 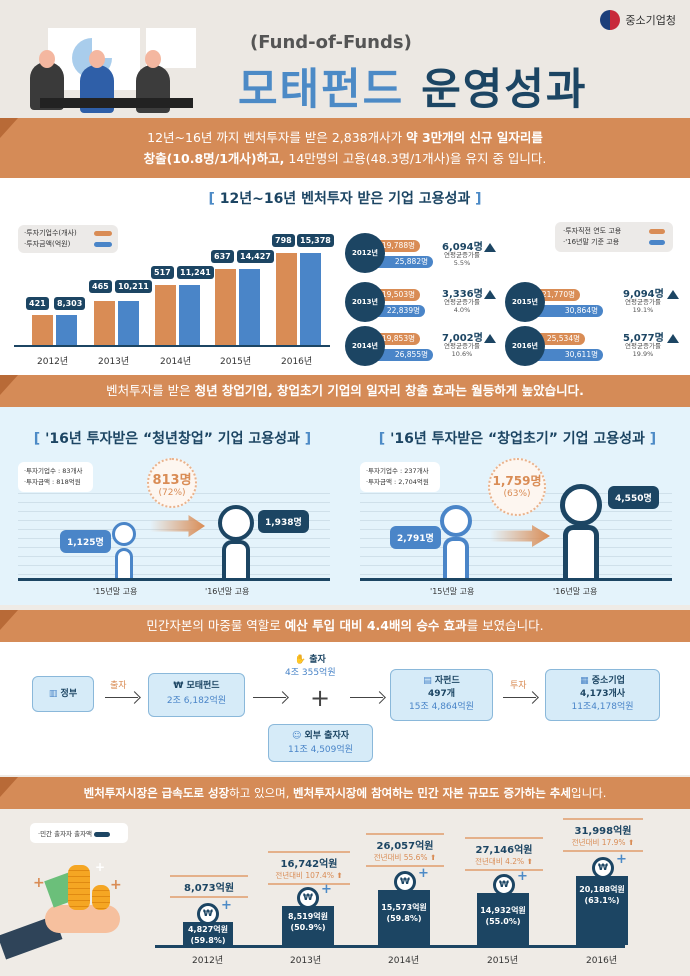 I want to click on rate-value: 19.9%, so click(x=643, y=354).